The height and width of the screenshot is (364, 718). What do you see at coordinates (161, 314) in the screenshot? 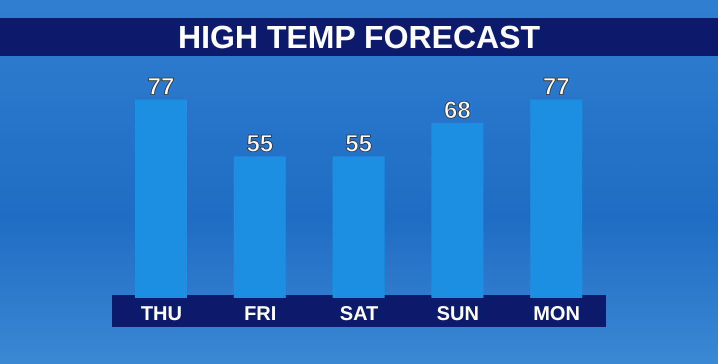
I see `x-tick-label: THU` at bounding box center [161, 314].